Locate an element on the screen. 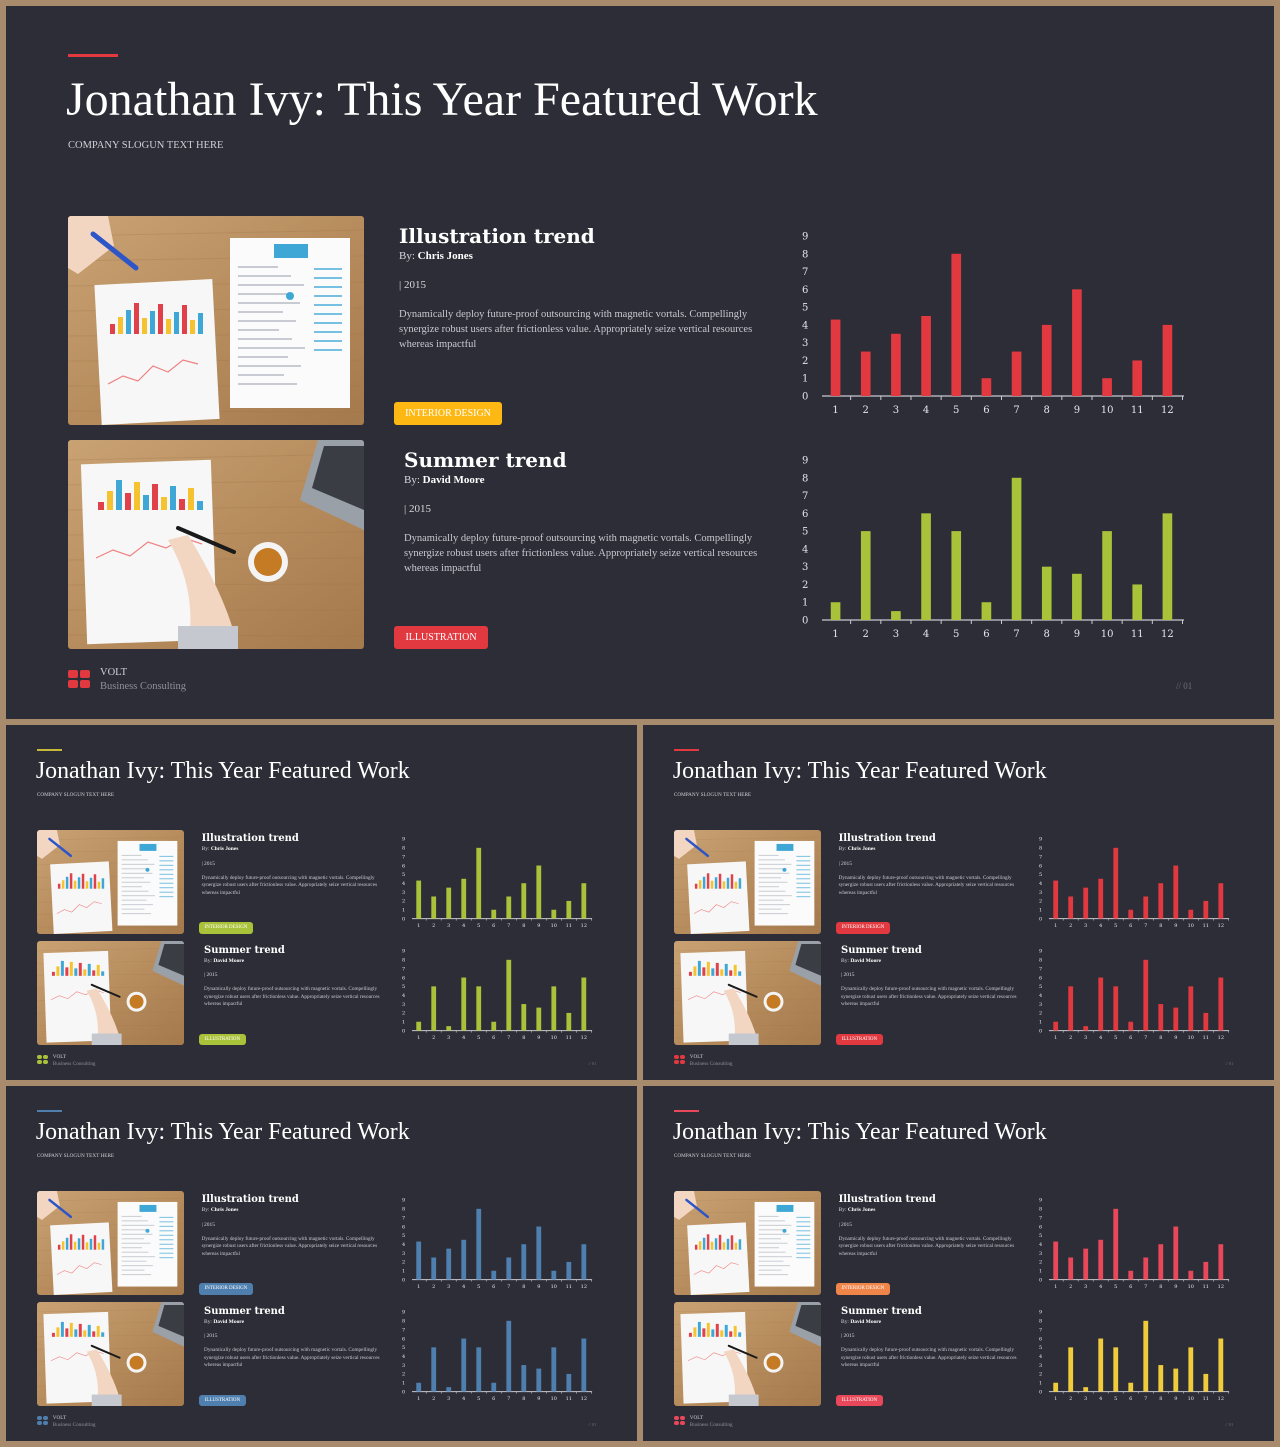 The width and height of the screenshot is (1280, 1447). project-year: | 2015 is located at coordinates (211, 975).